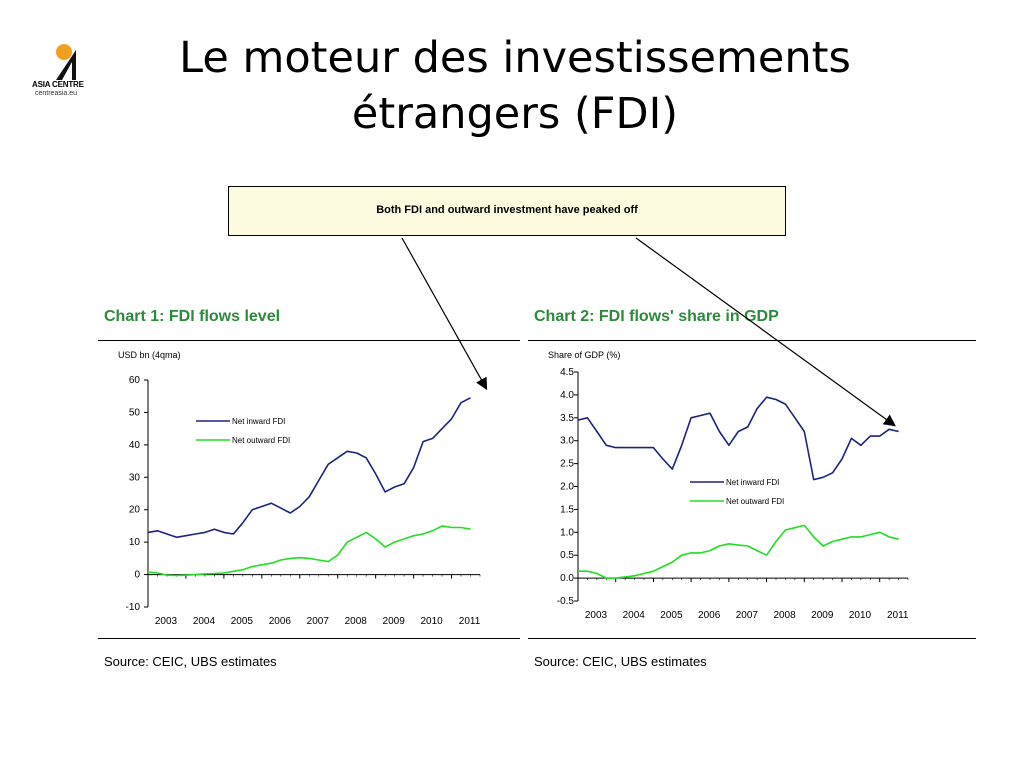  Describe the element at coordinates (137, 575) in the screenshot. I see `chart-1-y-tick-label: 0` at that location.